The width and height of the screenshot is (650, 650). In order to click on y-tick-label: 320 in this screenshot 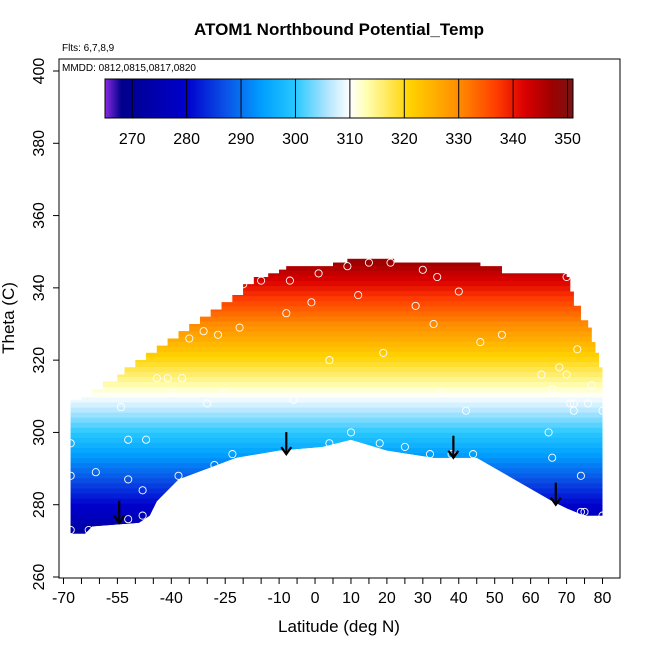, I will do `click(39, 360)`.